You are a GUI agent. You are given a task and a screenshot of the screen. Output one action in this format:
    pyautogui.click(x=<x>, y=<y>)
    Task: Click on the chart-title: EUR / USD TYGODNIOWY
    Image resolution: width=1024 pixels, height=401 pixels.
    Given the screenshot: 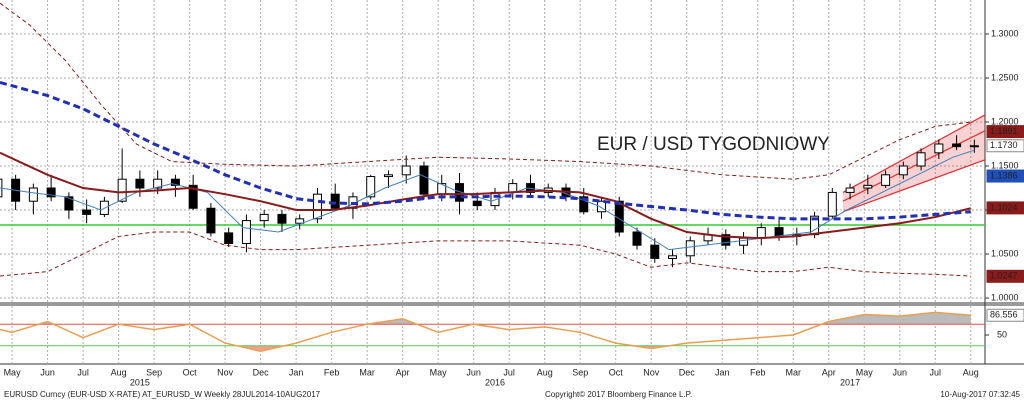 What is the action you would take?
    pyautogui.click(x=713, y=144)
    